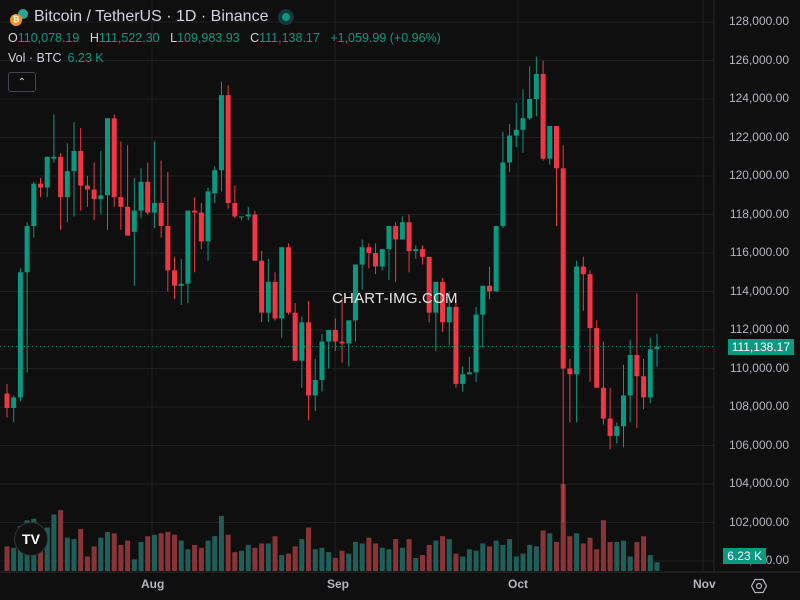 This screenshot has width=800, height=600. I want to click on price-axis-label: 118,000.00, so click(759, 213).